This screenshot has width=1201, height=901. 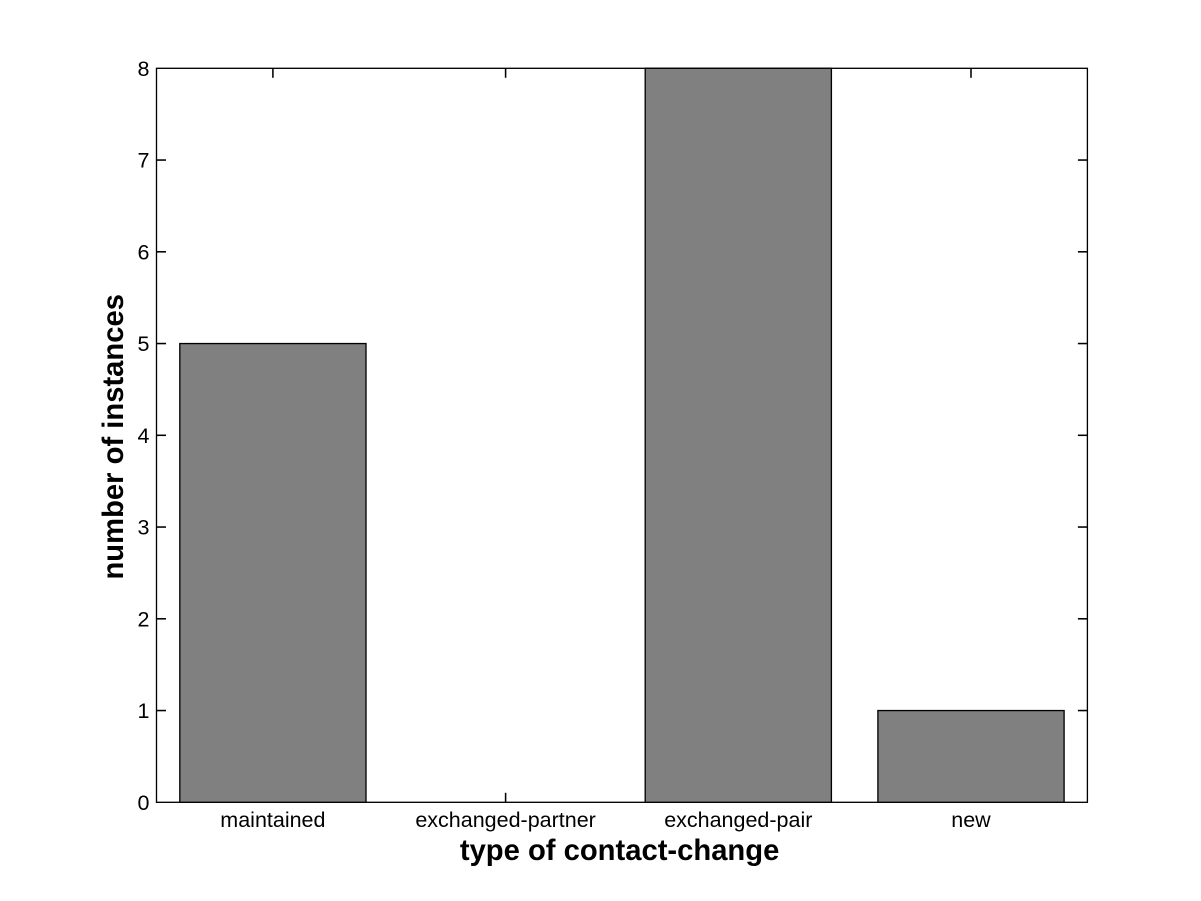 What do you see at coordinates (144, 344) in the screenshot?
I see `svg-text: 5` at bounding box center [144, 344].